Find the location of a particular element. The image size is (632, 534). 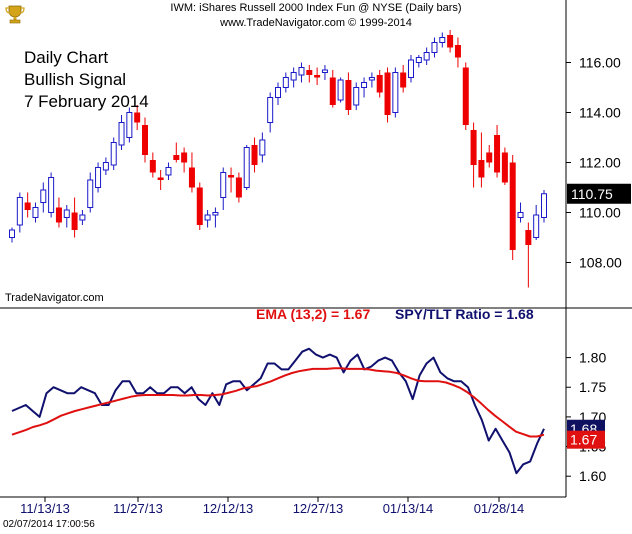

ema-legend: EMA (13,2) = 1.67 is located at coordinates (313, 314).